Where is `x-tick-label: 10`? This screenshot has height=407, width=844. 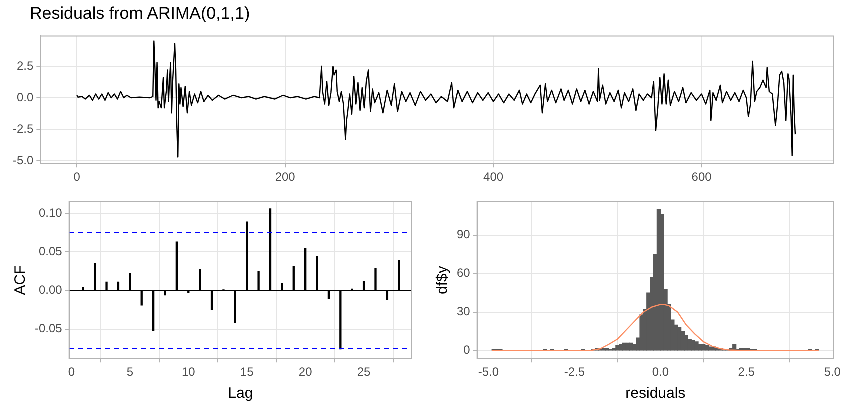
x-tick-label: 10 is located at coordinates (189, 372).